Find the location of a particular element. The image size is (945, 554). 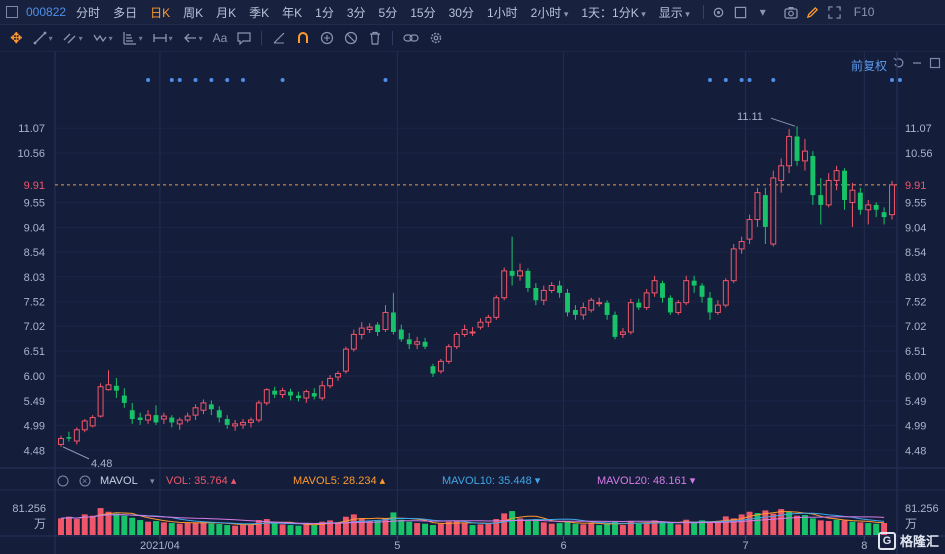

low-label: 4.48 is located at coordinates (101, 464).